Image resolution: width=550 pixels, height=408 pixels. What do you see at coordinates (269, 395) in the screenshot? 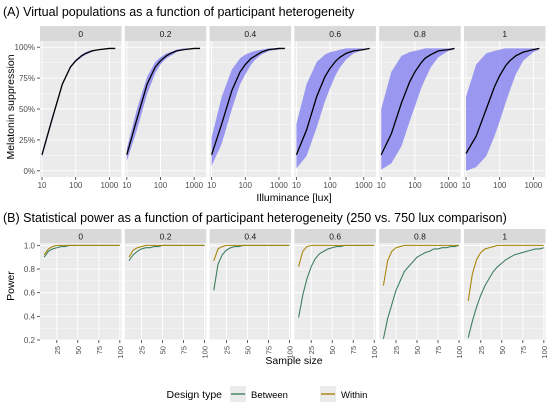
I see `legend-label-between: Between` at bounding box center [269, 395].